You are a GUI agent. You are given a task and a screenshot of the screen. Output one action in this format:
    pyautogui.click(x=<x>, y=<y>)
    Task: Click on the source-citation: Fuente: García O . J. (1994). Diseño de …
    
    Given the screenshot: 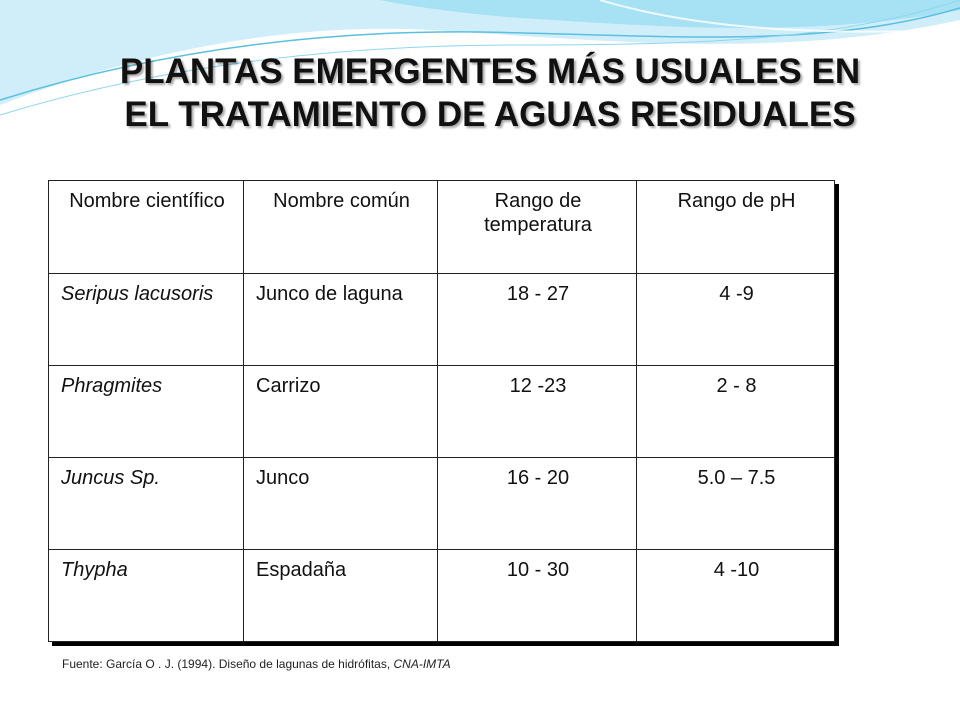 What is the action you would take?
    pyautogui.click(x=256, y=664)
    